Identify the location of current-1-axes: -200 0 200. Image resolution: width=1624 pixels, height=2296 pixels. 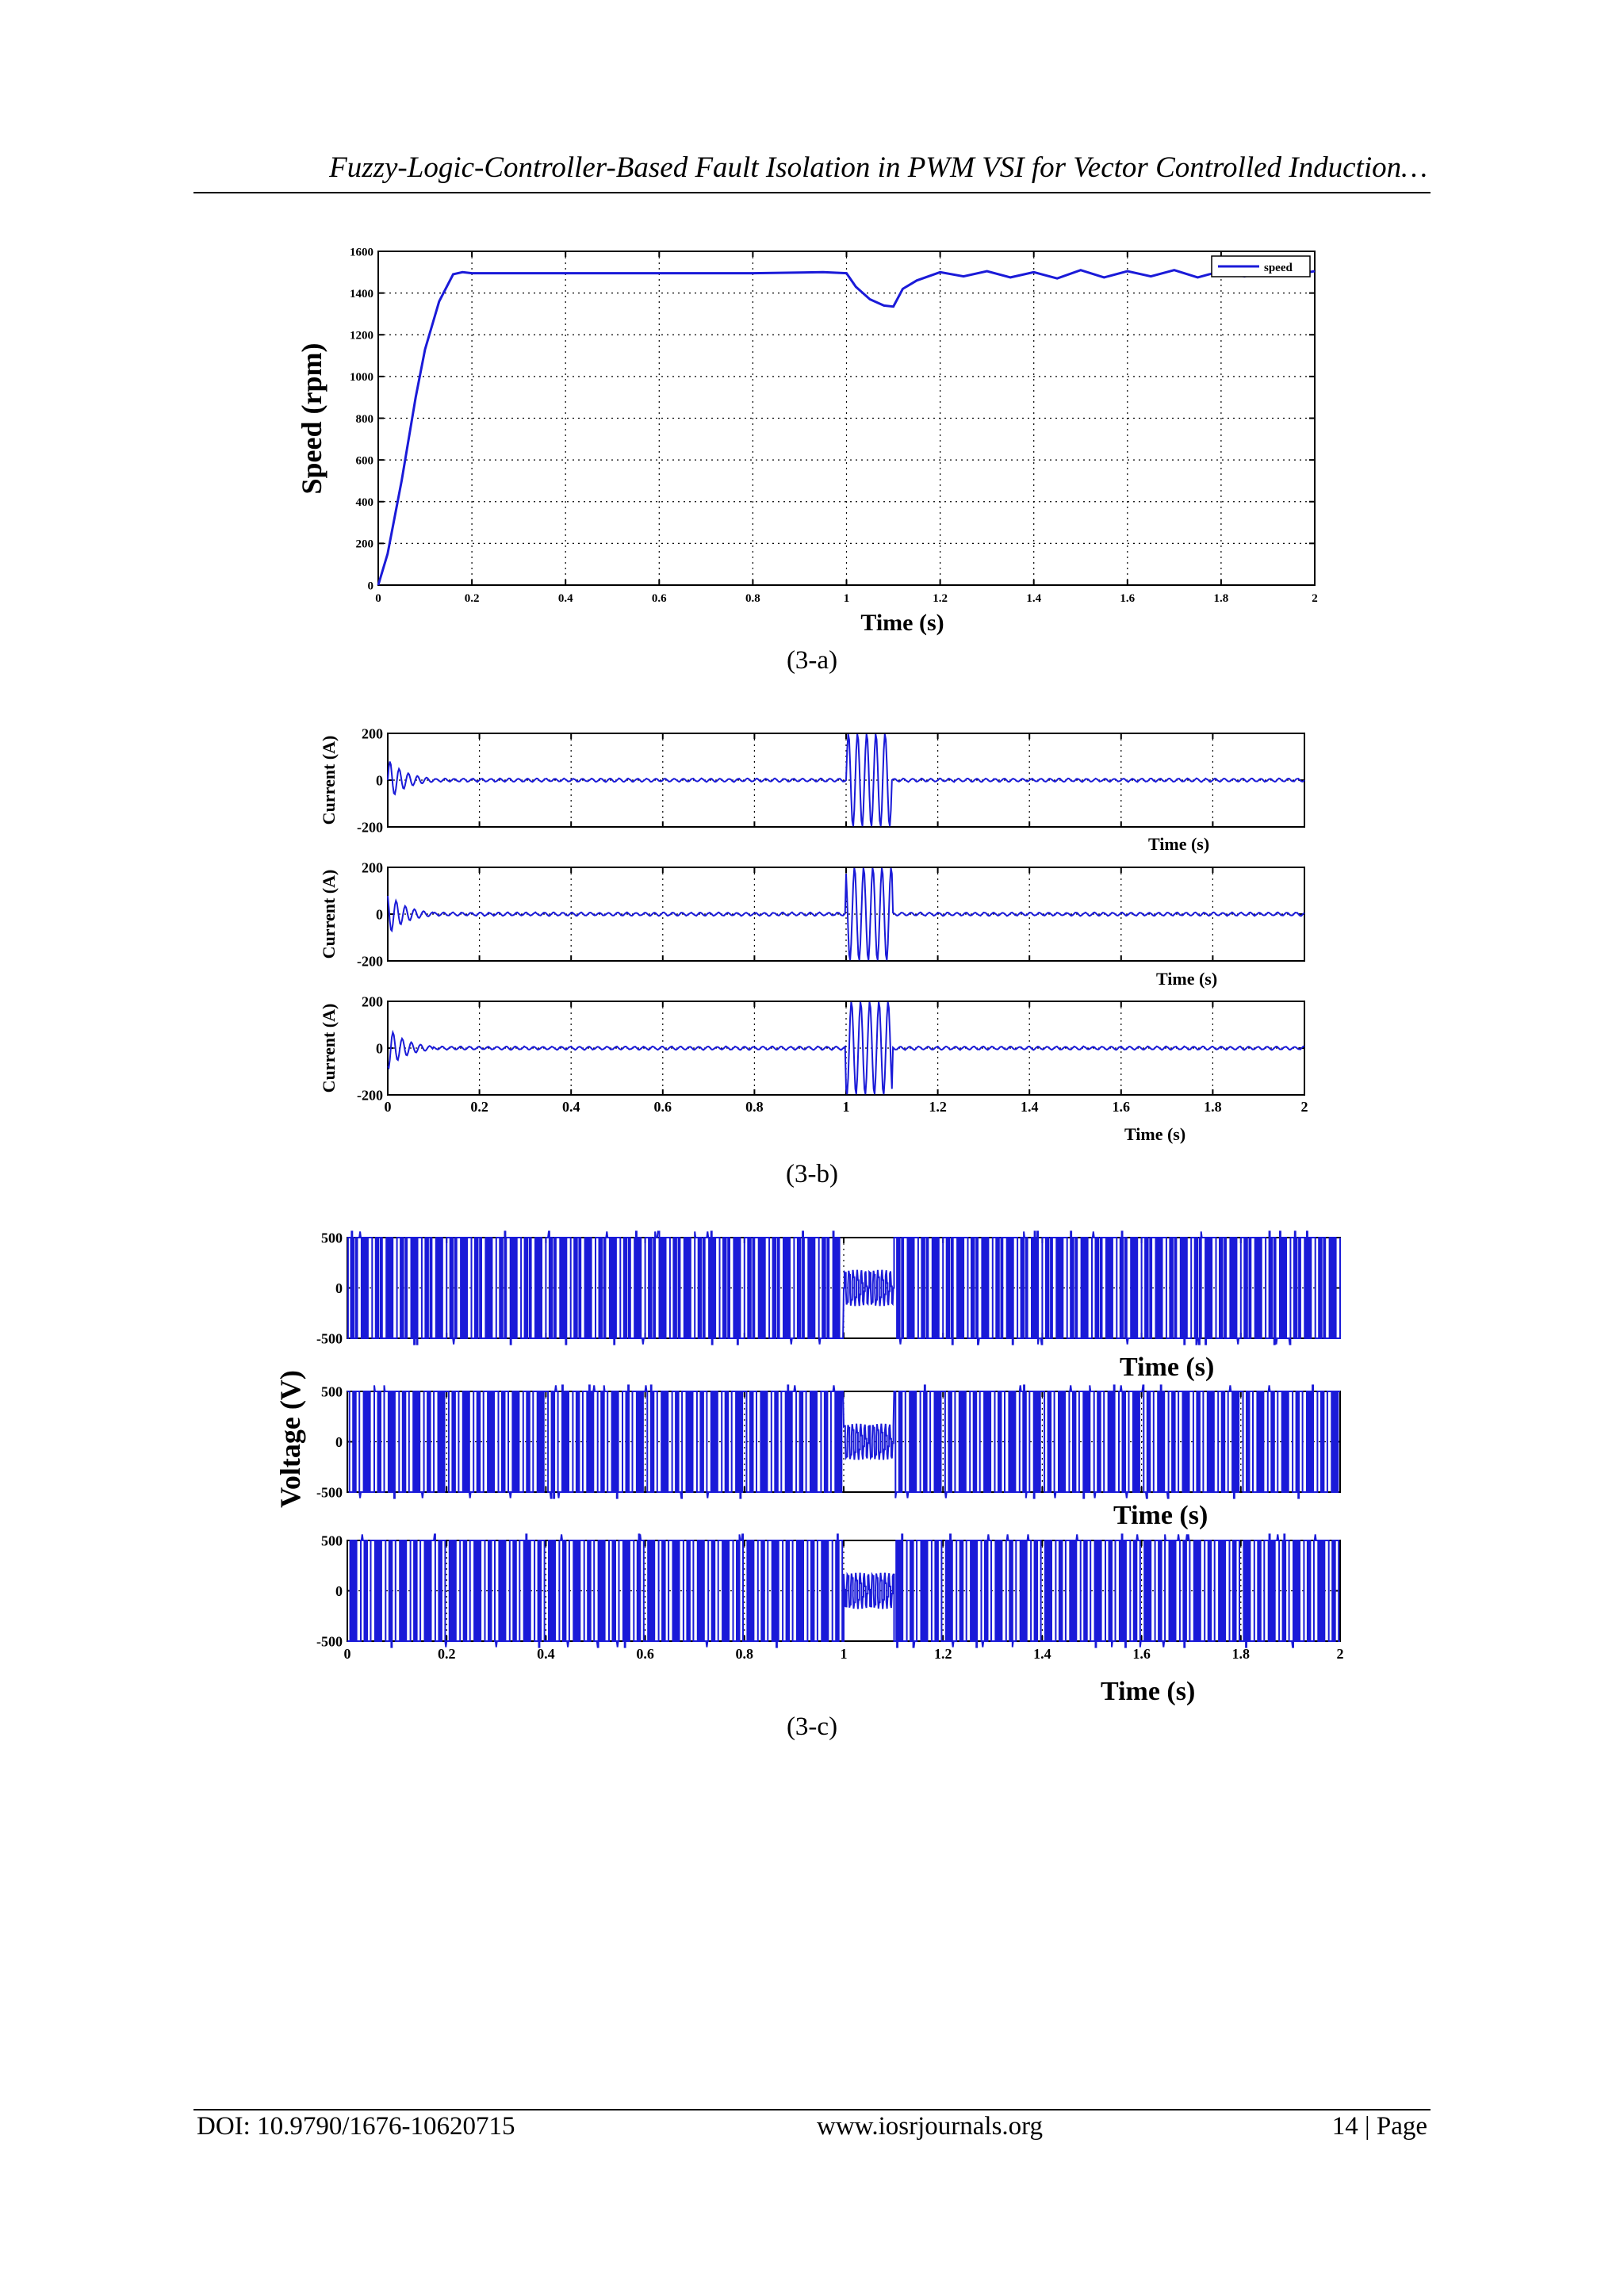
(831, 780).